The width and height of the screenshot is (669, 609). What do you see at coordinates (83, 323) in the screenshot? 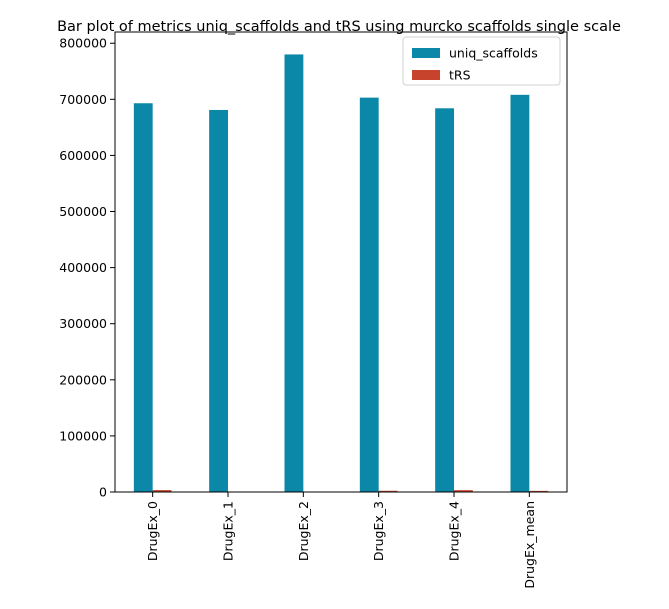
I see `y-tick-label: 300000` at bounding box center [83, 323].